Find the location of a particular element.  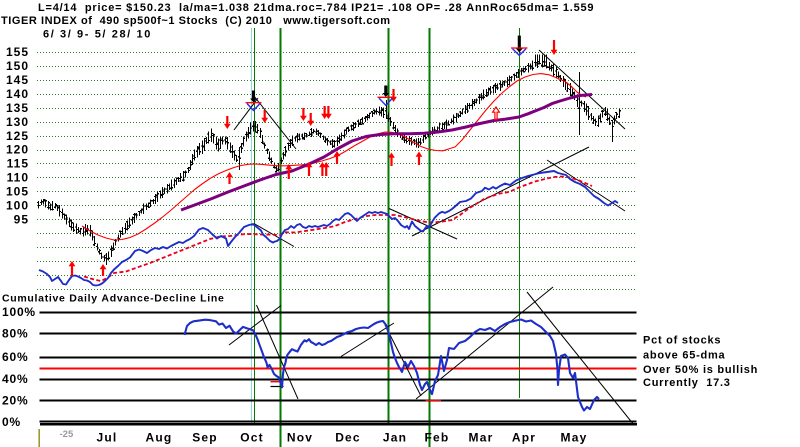

svg-text: Apr is located at coordinates (524, 438).